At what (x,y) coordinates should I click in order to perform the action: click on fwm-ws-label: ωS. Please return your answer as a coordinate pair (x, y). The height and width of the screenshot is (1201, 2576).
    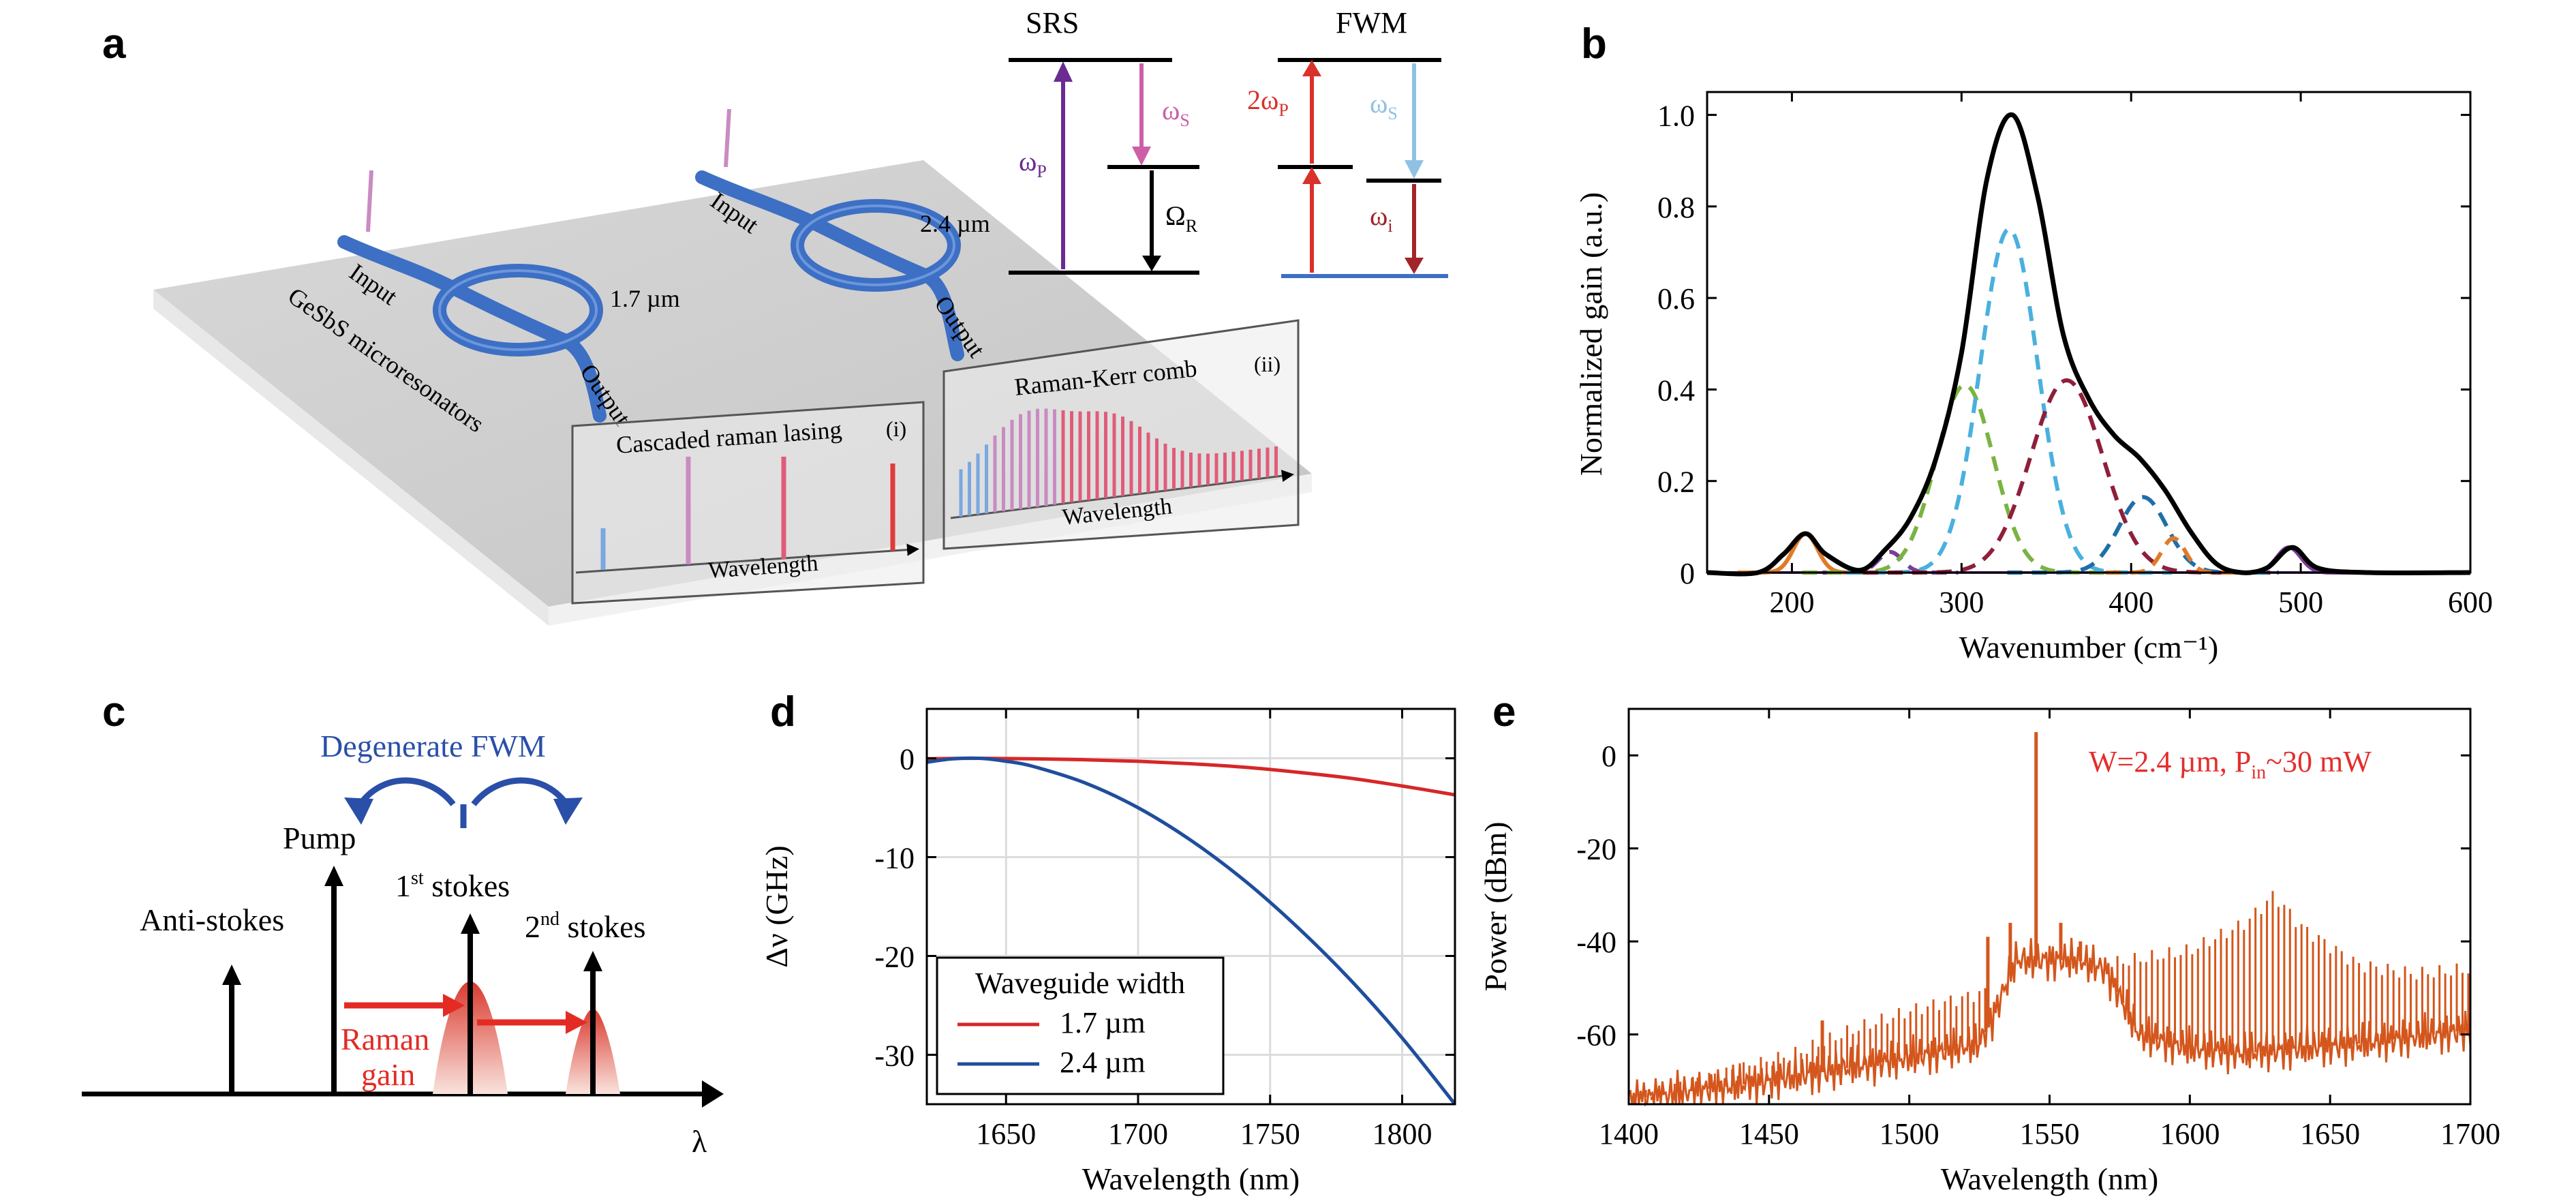
    Looking at the image, I should click on (1384, 105).